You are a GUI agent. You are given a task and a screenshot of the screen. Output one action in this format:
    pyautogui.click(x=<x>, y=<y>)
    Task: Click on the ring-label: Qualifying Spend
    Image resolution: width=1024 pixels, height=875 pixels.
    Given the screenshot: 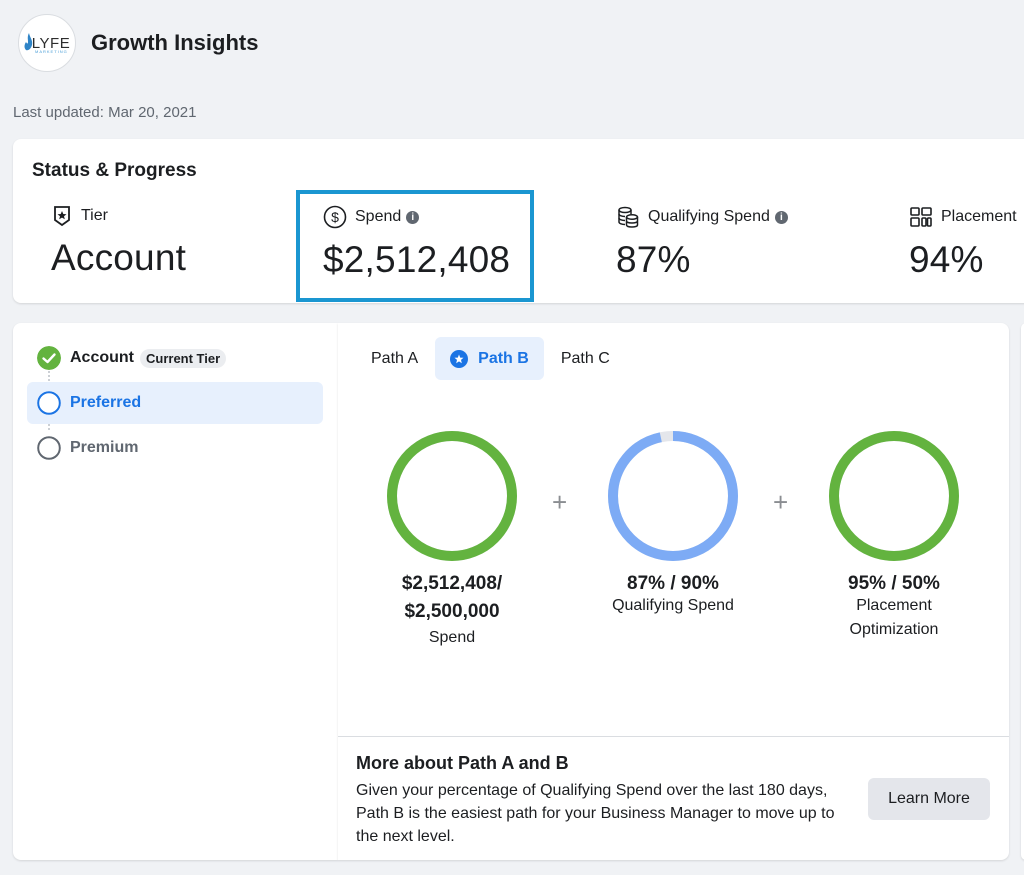 What is the action you would take?
    pyautogui.click(x=673, y=605)
    